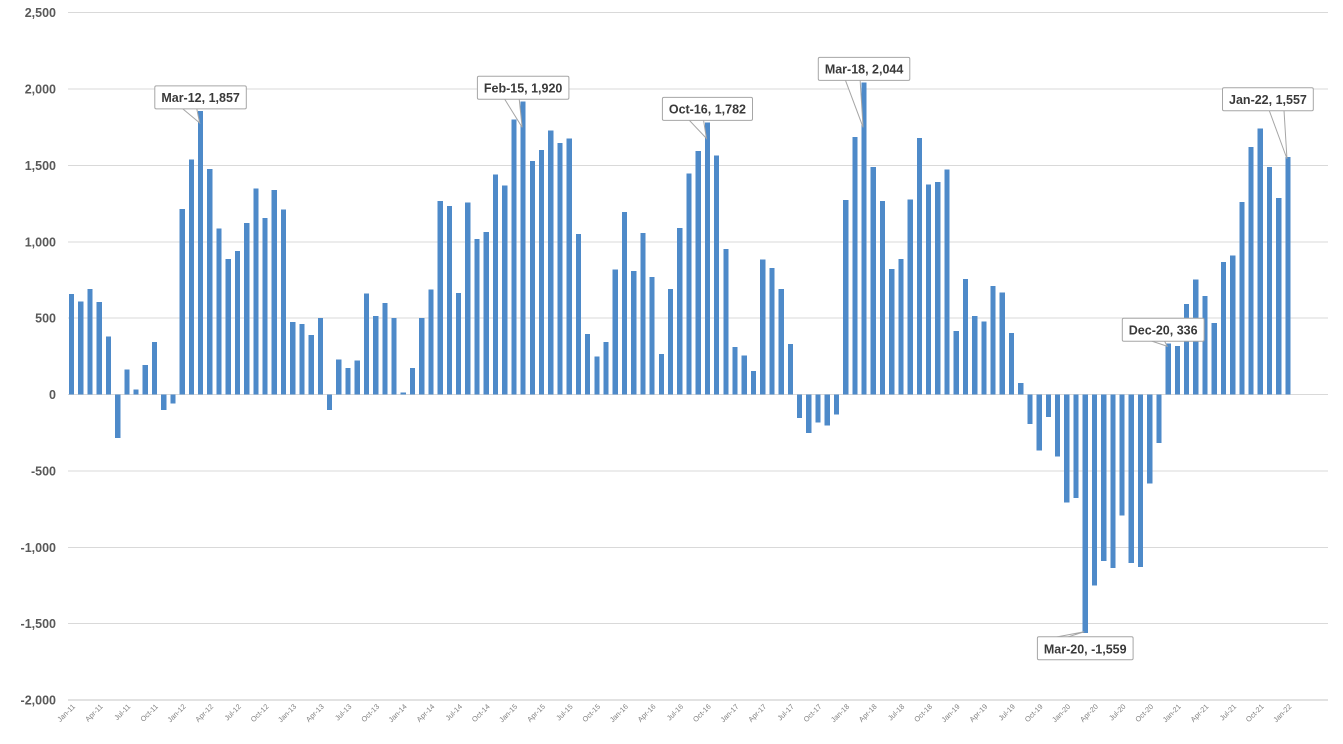  What do you see at coordinates (1163, 332) in the screenshot?
I see `data-callout: Dec-20, 336` at bounding box center [1163, 332].